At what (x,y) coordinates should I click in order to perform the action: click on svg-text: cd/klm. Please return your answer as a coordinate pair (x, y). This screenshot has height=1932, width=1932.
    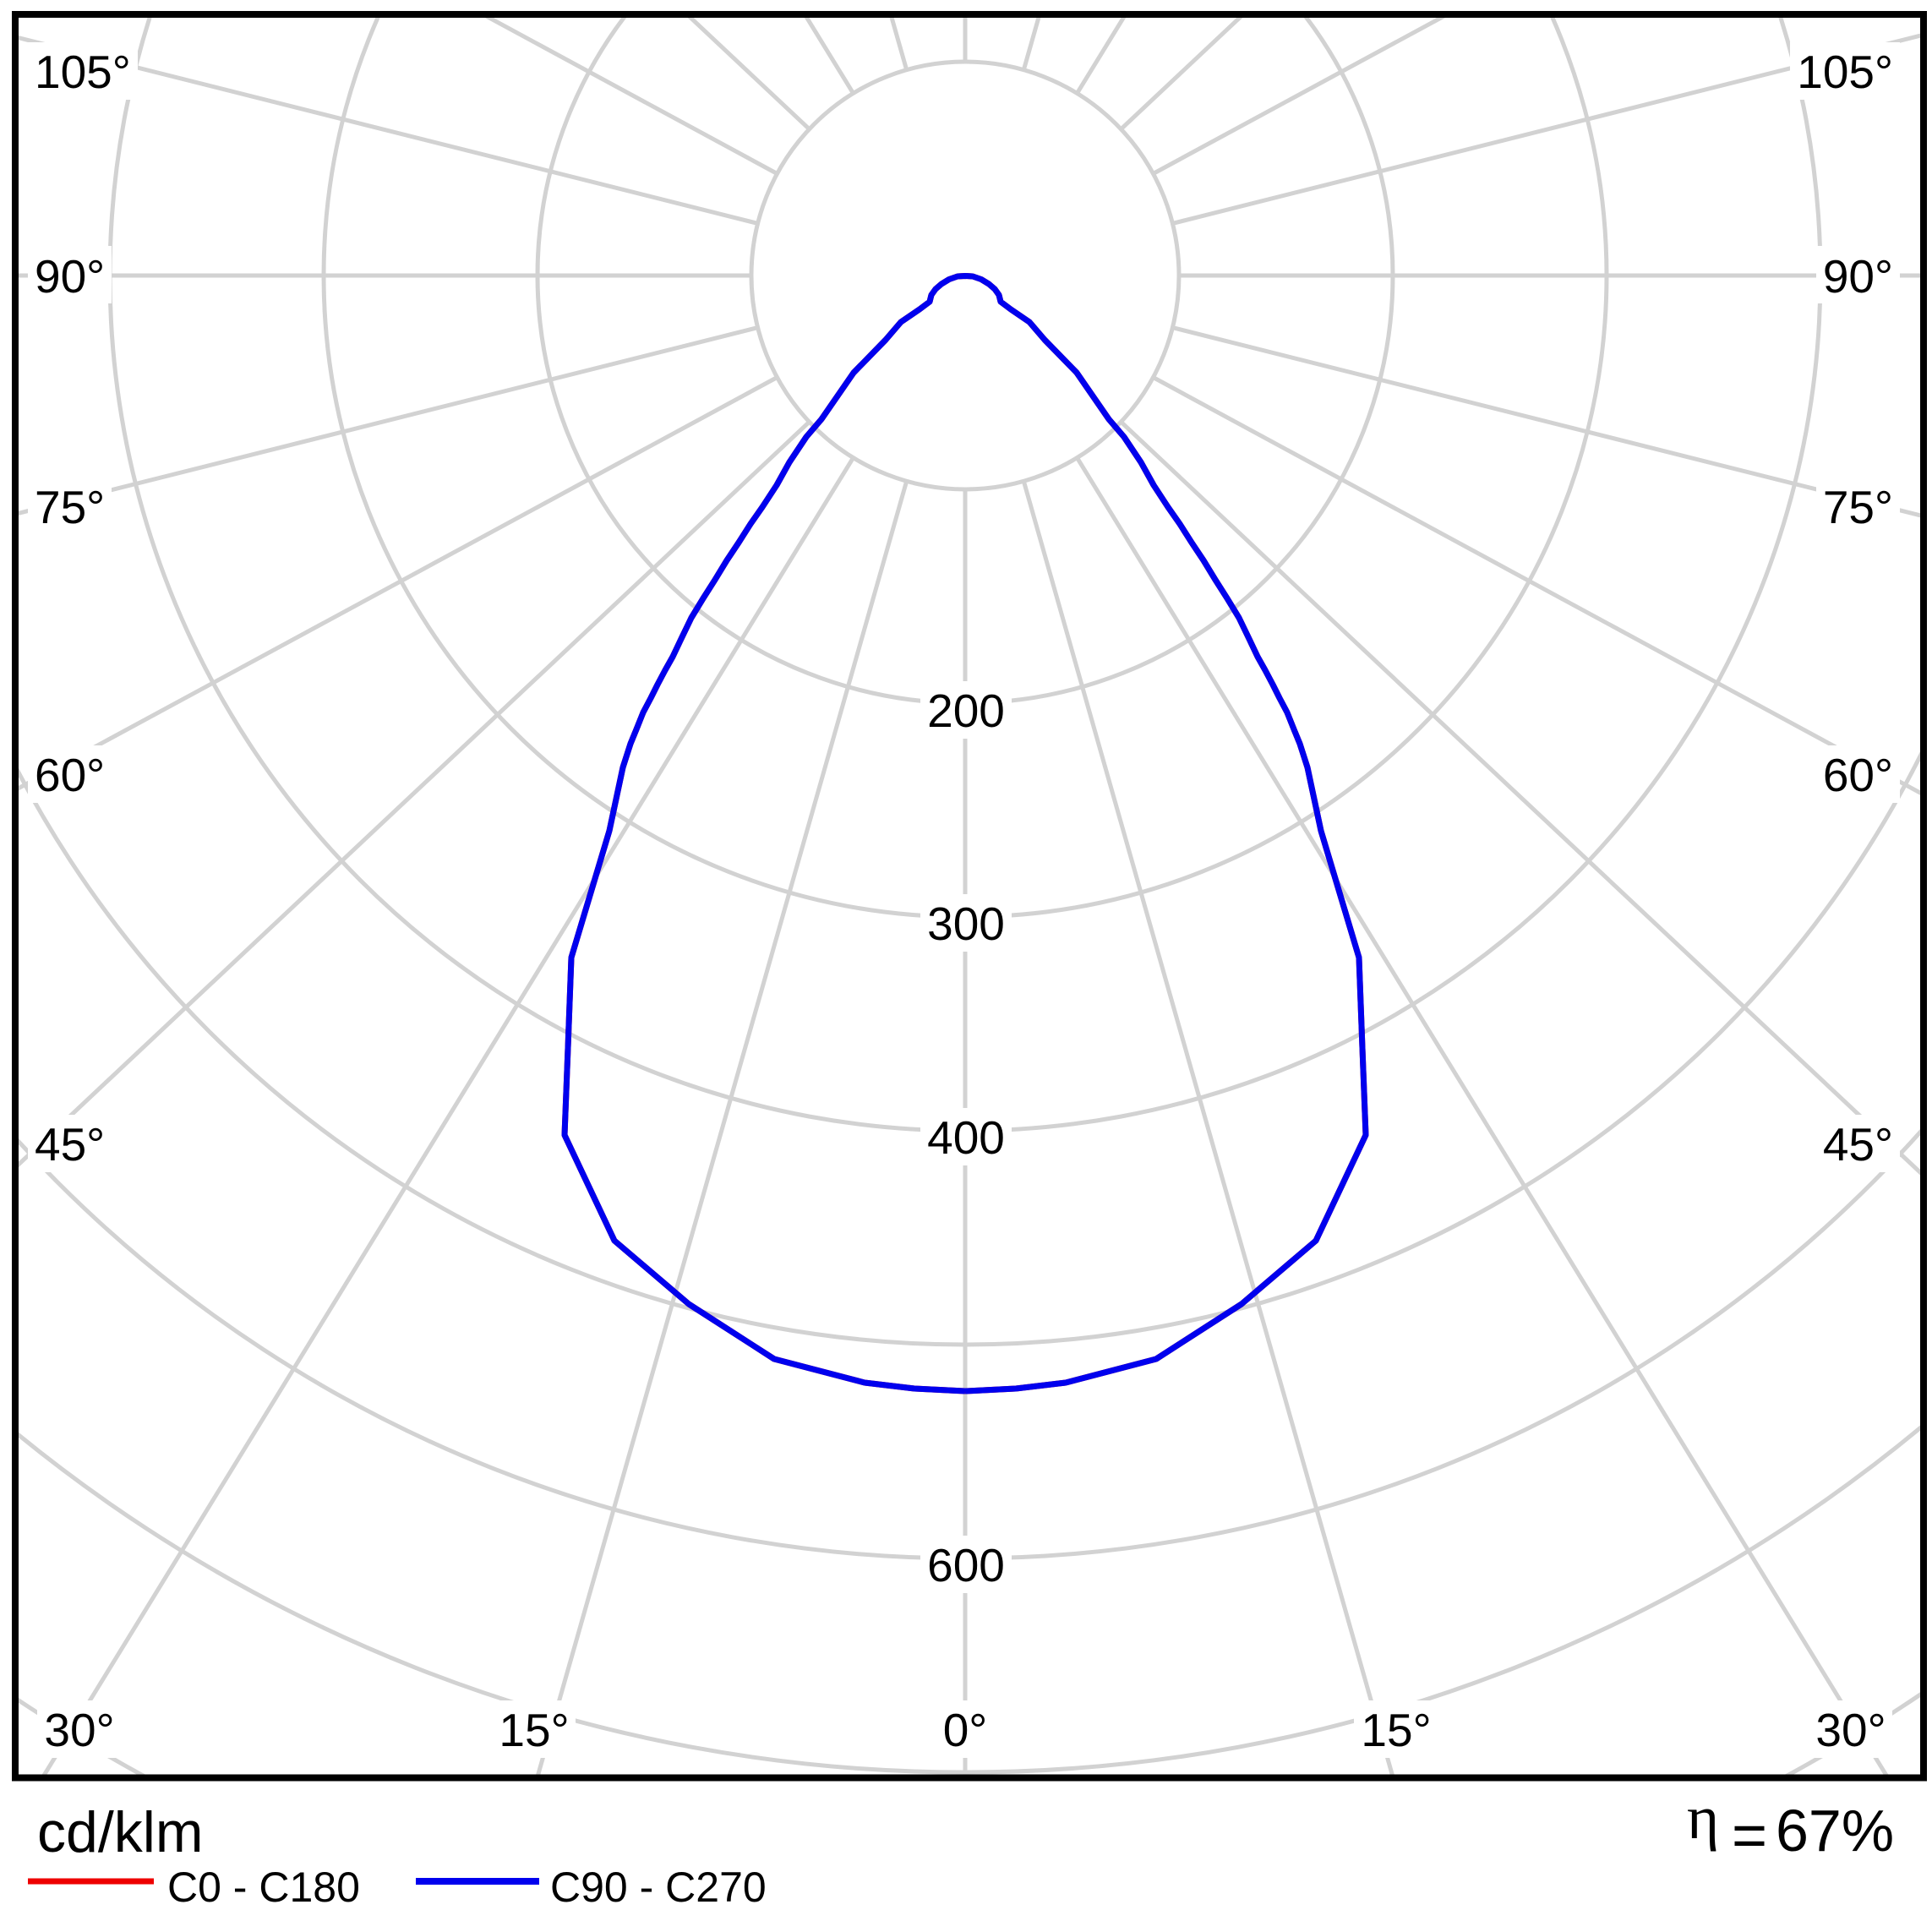
    Looking at the image, I should click on (120, 1832).